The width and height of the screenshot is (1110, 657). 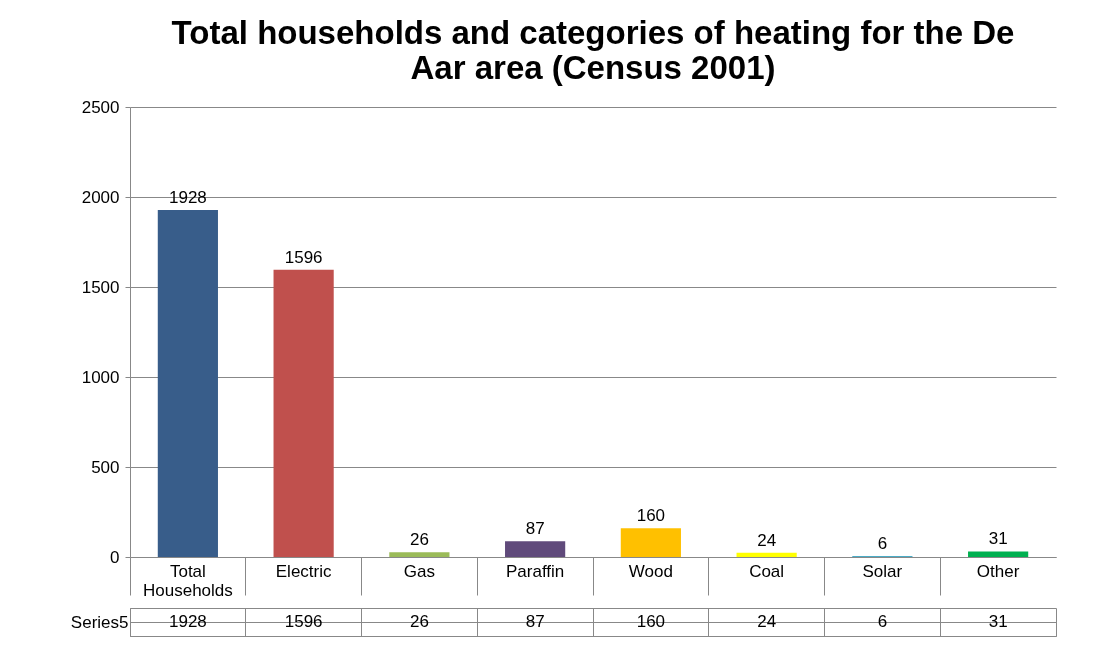 What do you see at coordinates (100, 107) in the screenshot?
I see `y-tick-label: 2500` at bounding box center [100, 107].